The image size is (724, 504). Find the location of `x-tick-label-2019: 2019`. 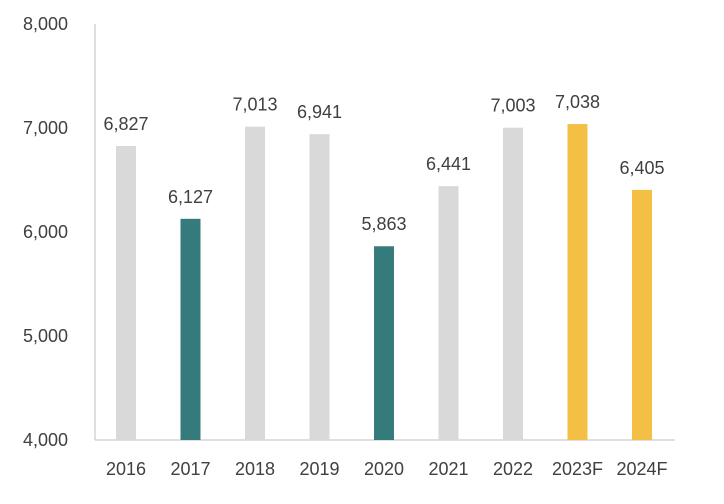

x-tick-label-2019: 2019 is located at coordinates (319, 469).